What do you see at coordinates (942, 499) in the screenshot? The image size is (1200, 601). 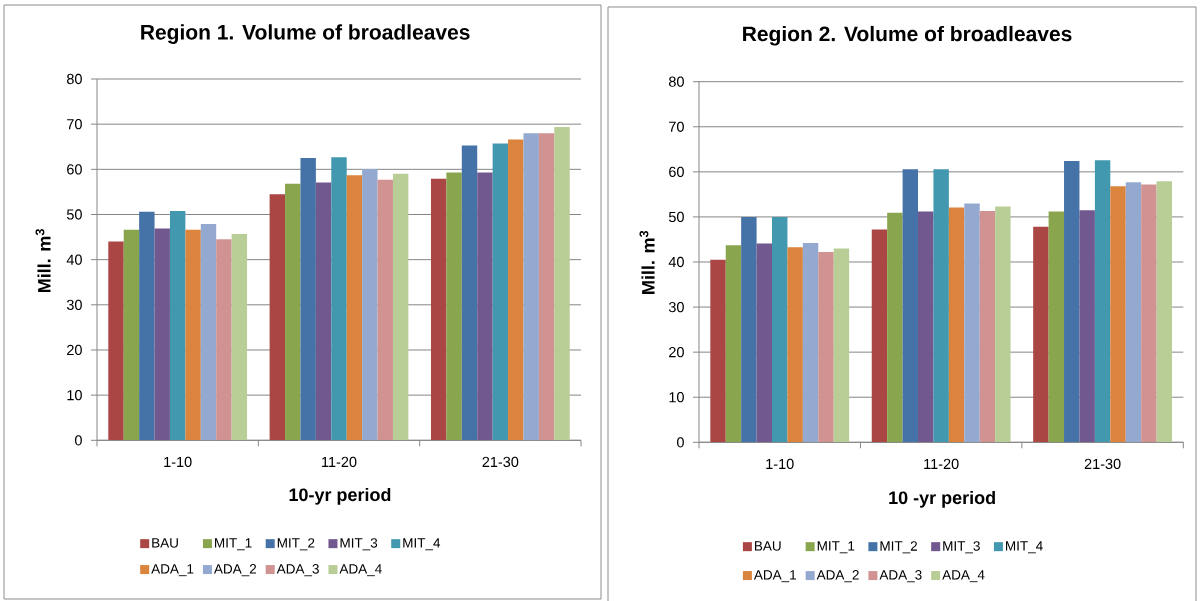 I see `x-axis-title: 10 -yr period` at bounding box center [942, 499].